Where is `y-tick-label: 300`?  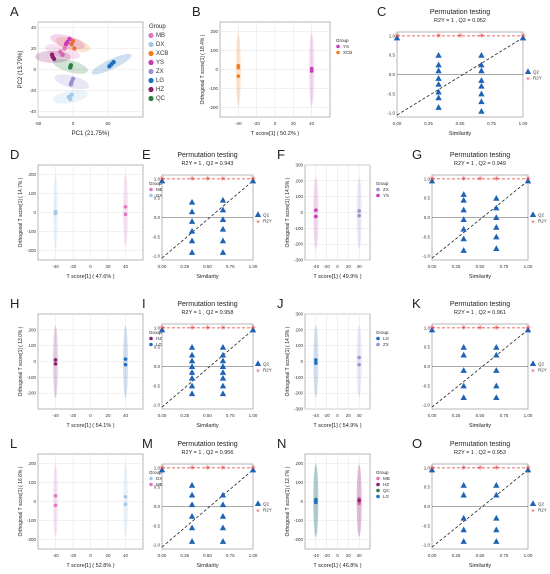
y-tick-label: 300 is located at coordinates (299, 314).